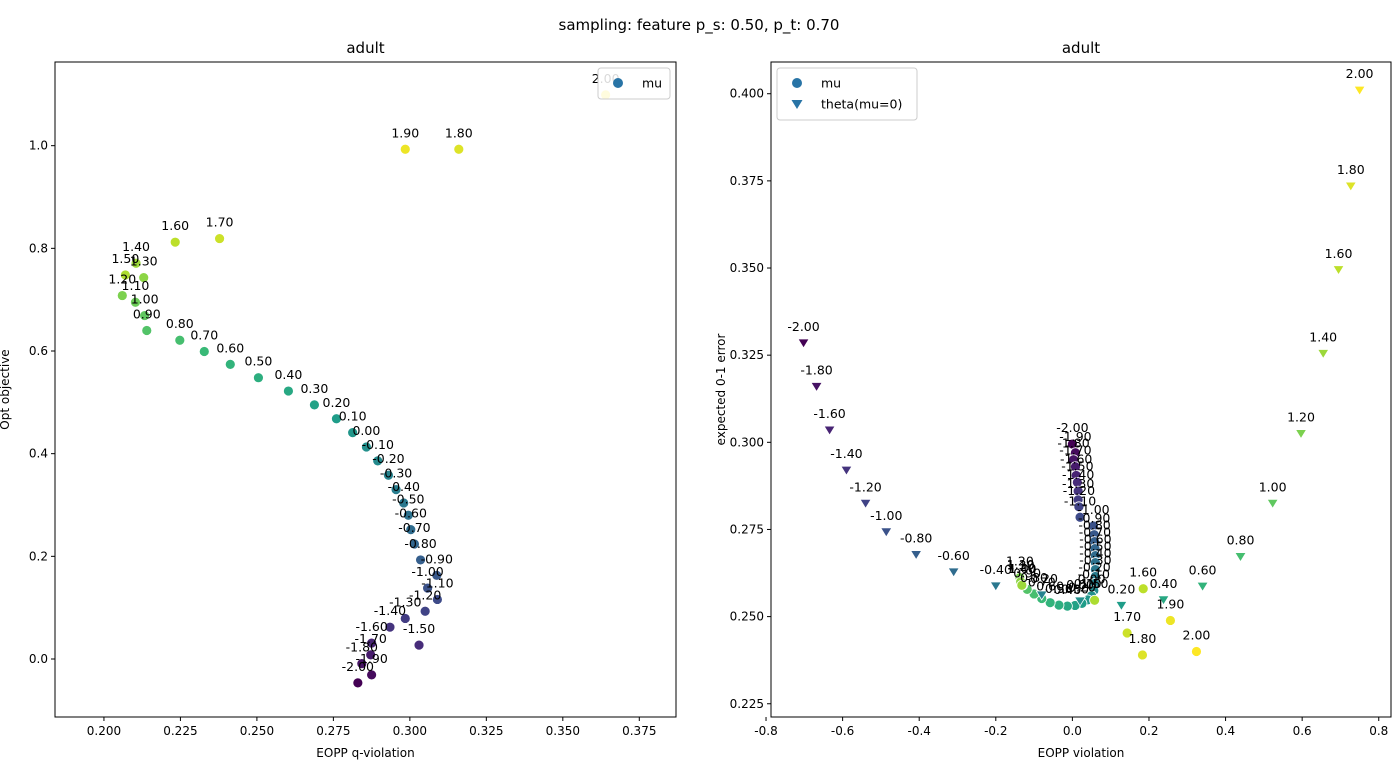 This screenshot has width=1398, height=765. What do you see at coordinates (1094, 518) in the screenshot?
I see `point-label: -0.90` at bounding box center [1094, 518].